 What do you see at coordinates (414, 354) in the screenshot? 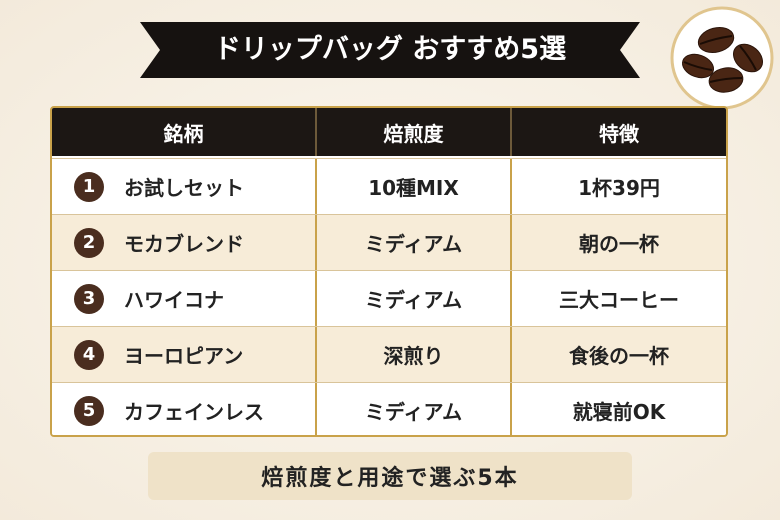
I see `roast-cell: 深煎り` at bounding box center [414, 354].